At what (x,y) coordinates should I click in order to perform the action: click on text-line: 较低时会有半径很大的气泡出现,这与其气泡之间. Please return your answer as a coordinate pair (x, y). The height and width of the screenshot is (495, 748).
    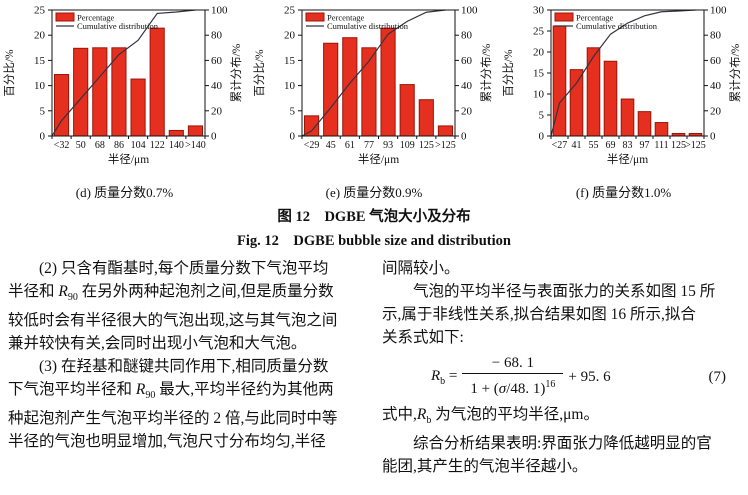
    Looking at the image, I should click on (173, 321).